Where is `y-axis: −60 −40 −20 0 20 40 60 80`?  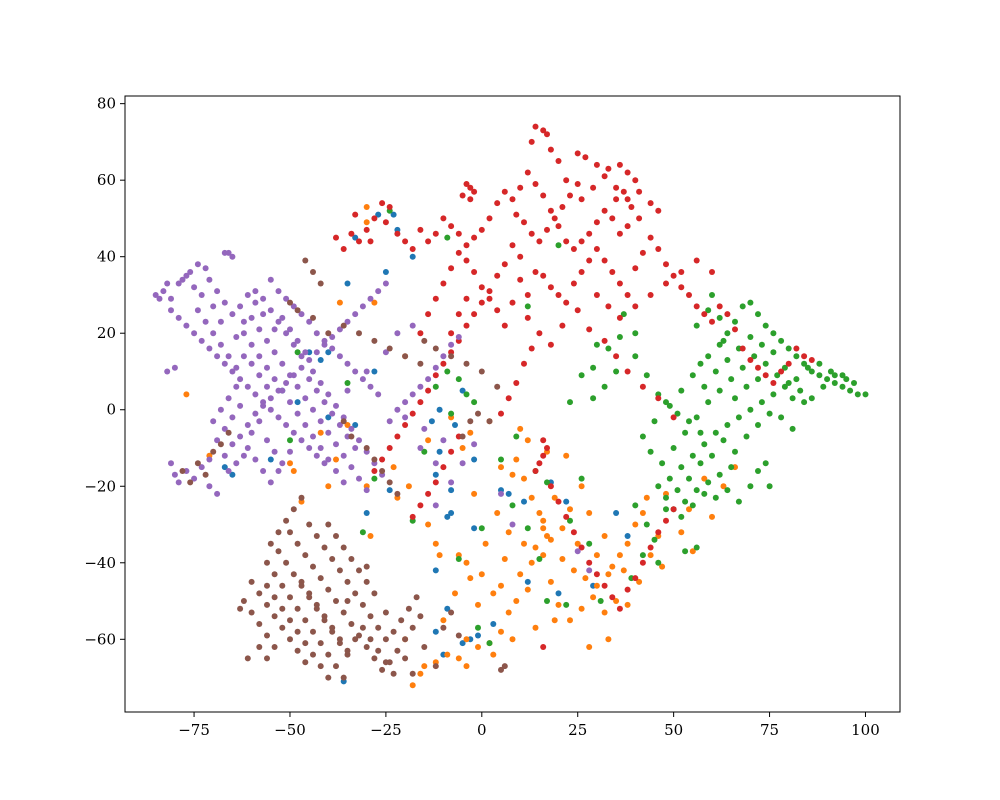 y-axis: −60 −40 −20 0 20 40 60 80 is located at coordinates (104, 371).